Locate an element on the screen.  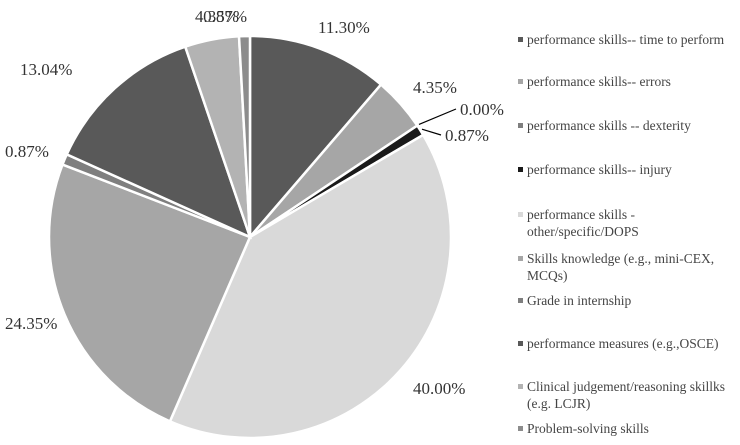
legend-item: performance skills -other/specific/DOPS is located at coordinates (578, 223).